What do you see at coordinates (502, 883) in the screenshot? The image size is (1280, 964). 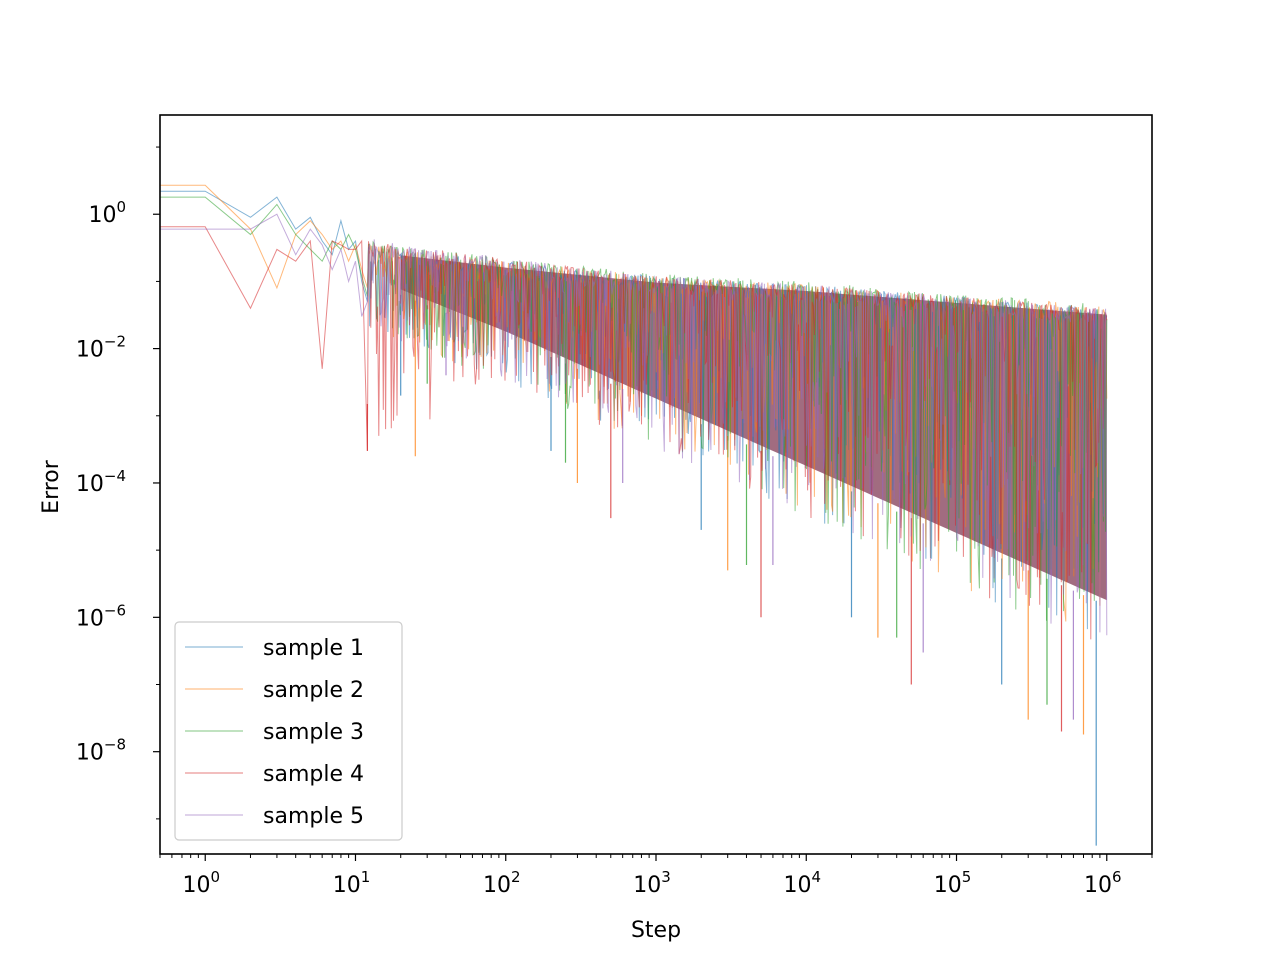 I see `x-tick-label: 10²` at bounding box center [502, 883].